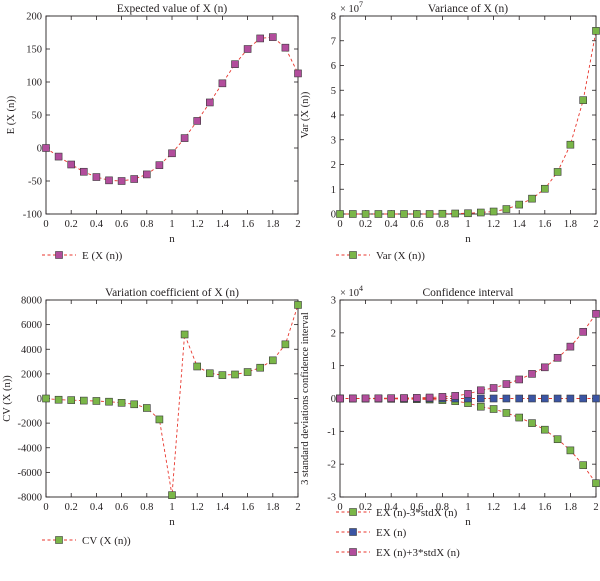 The height and width of the screenshot is (581, 600). I want to click on plot-frame, so click(172, 115).